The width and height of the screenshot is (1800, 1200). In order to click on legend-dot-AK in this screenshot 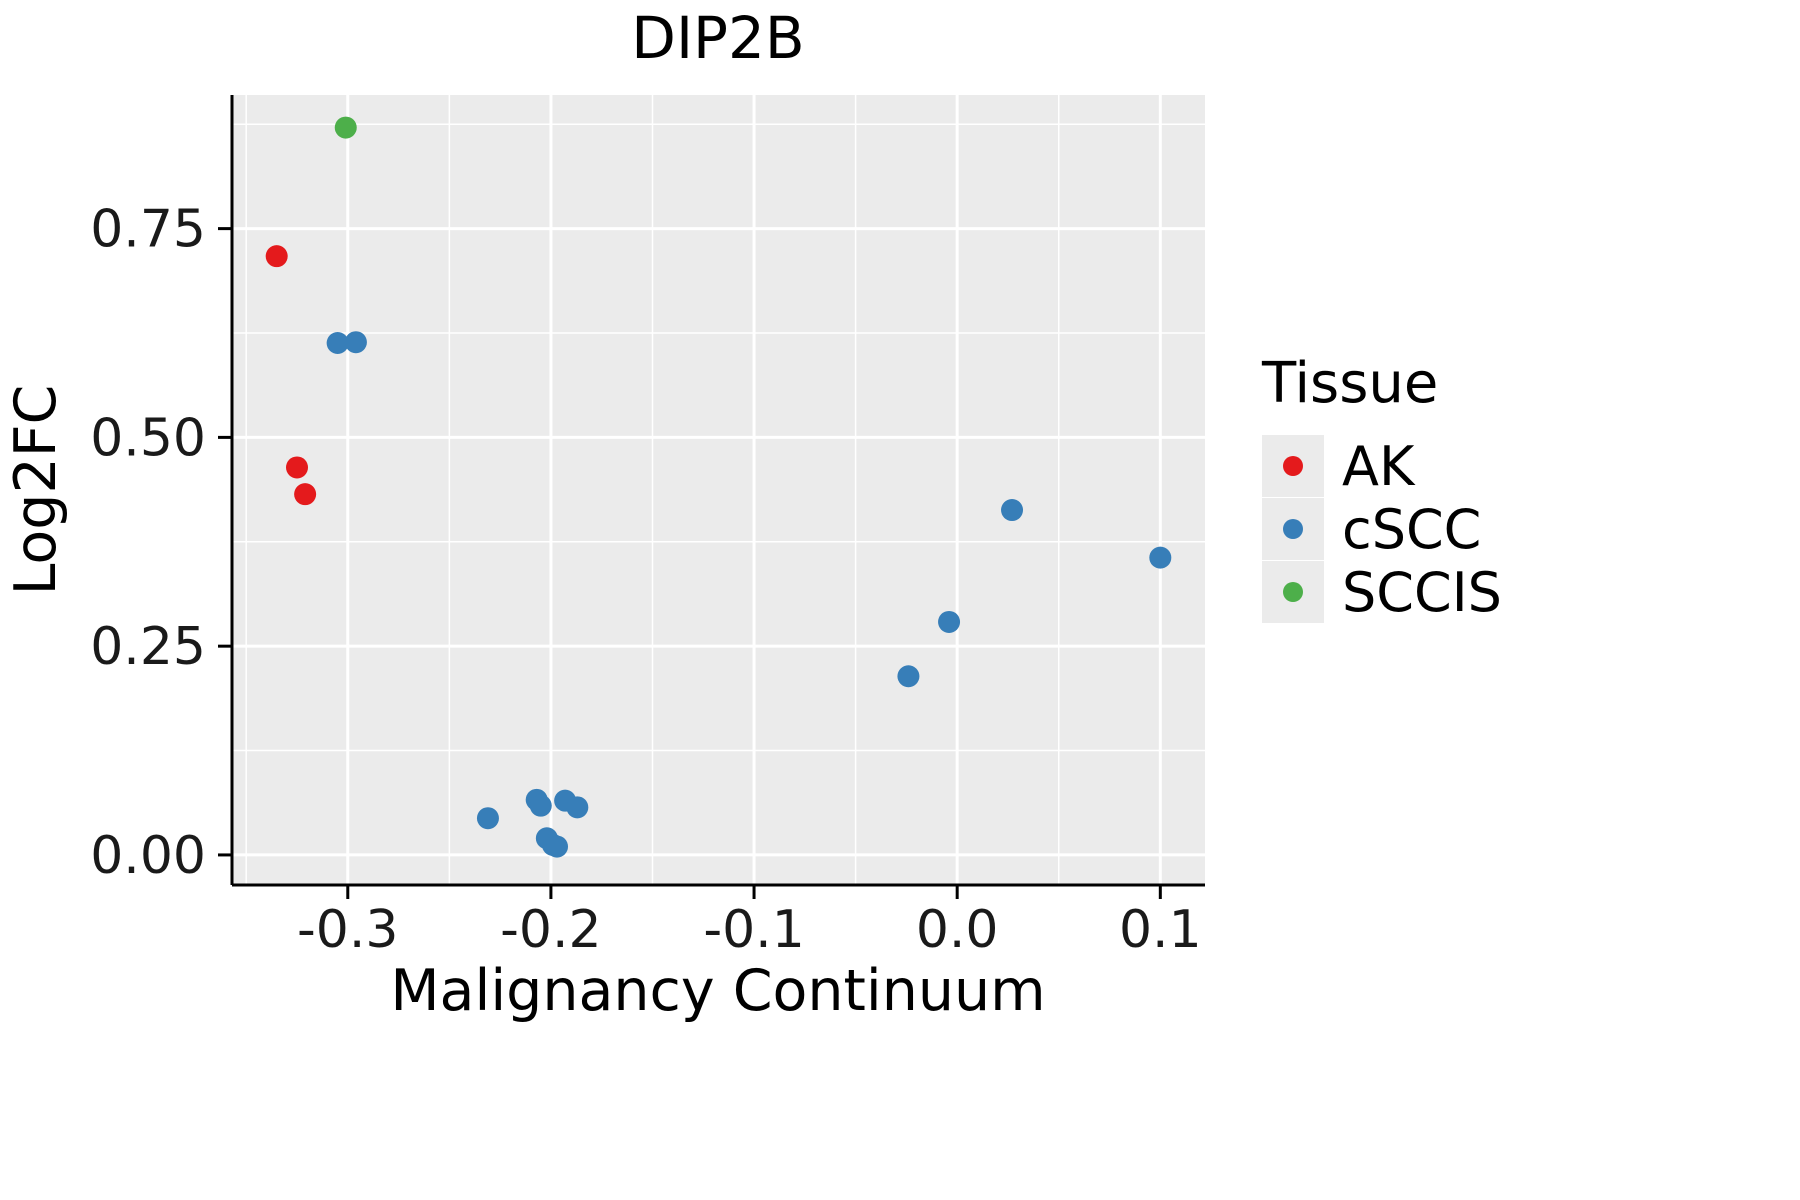, I will do `click(1293, 466)`.